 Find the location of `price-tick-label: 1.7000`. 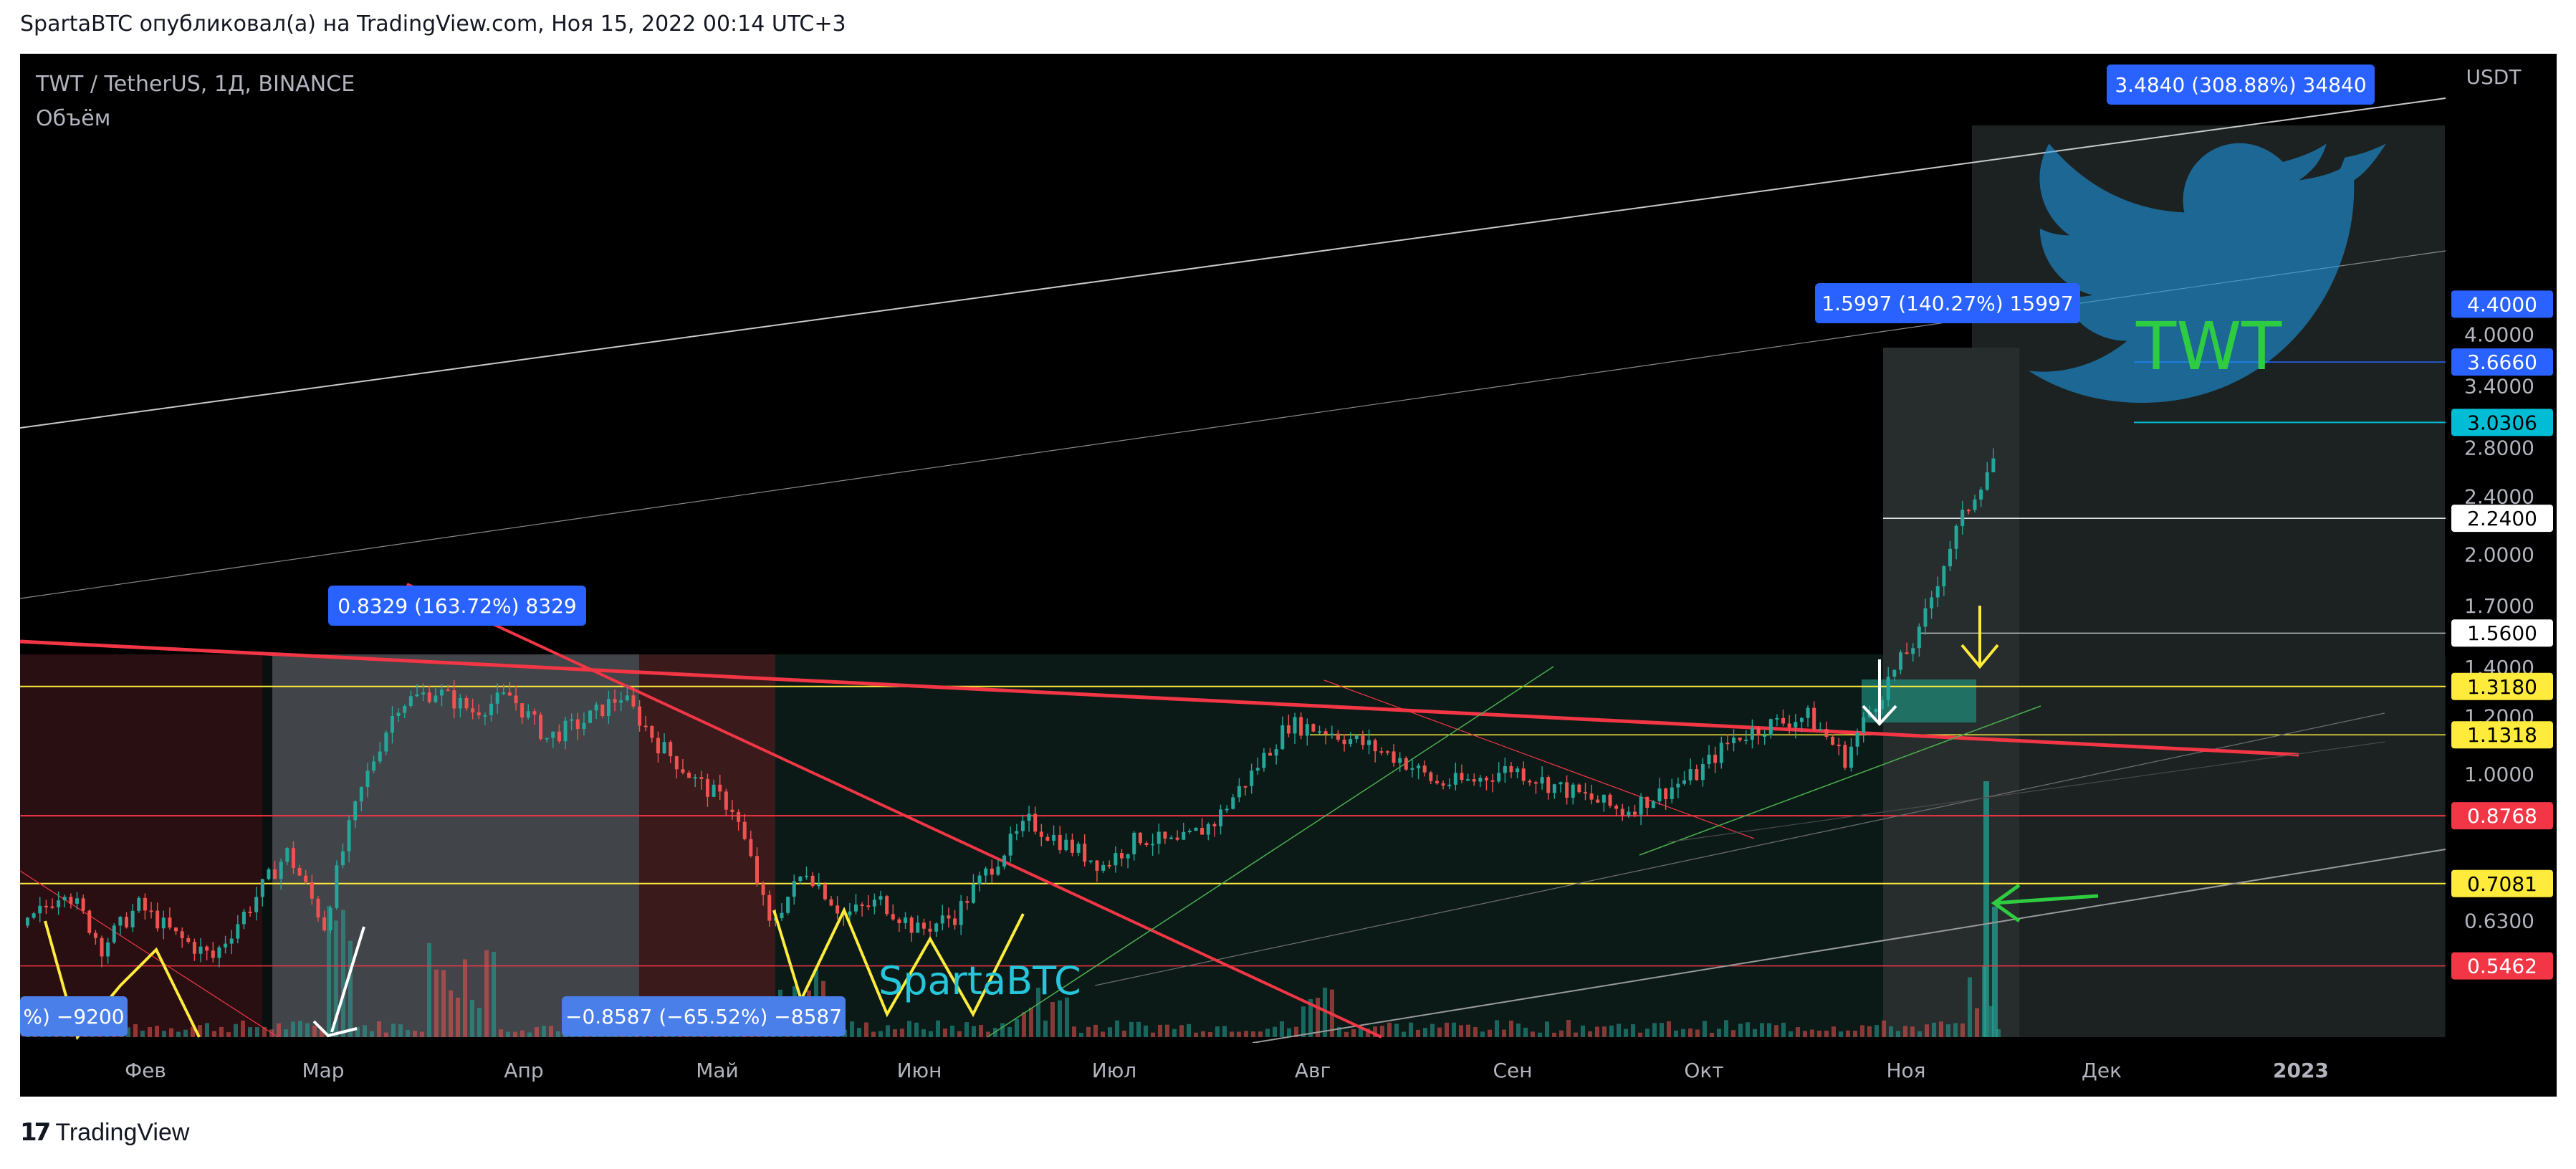

price-tick-label: 1.7000 is located at coordinates (2499, 606).